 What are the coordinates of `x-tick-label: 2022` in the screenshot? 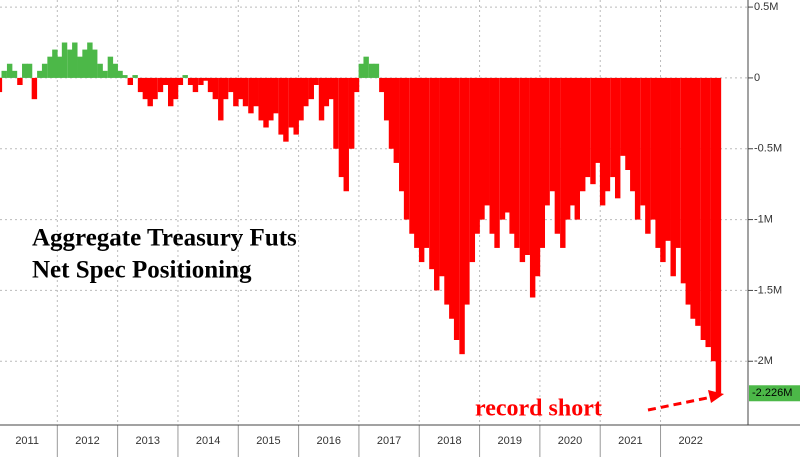 It's located at (690, 441).